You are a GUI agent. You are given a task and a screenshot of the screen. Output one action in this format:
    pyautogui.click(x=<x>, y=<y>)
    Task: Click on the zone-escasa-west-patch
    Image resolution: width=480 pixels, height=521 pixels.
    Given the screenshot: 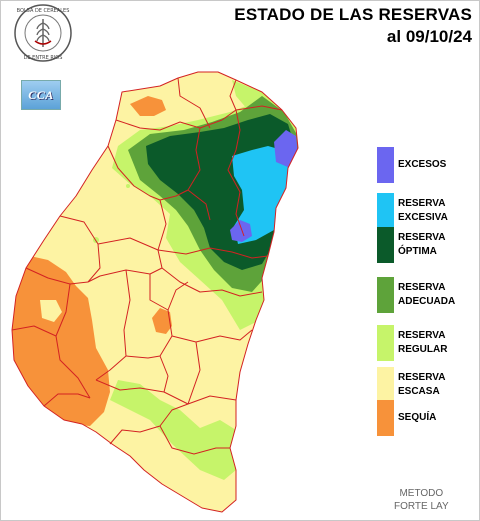 What is the action you would take?
    pyautogui.click(x=51, y=311)
    